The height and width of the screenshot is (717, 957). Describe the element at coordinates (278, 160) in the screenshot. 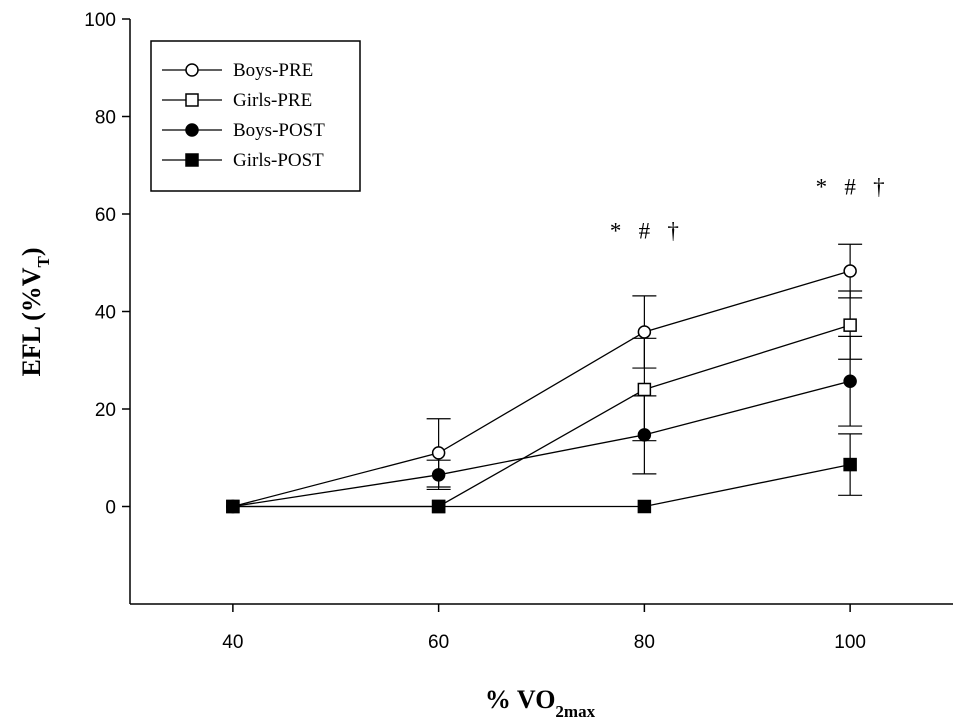

I see `legend-label: Girls-POST` at that location.